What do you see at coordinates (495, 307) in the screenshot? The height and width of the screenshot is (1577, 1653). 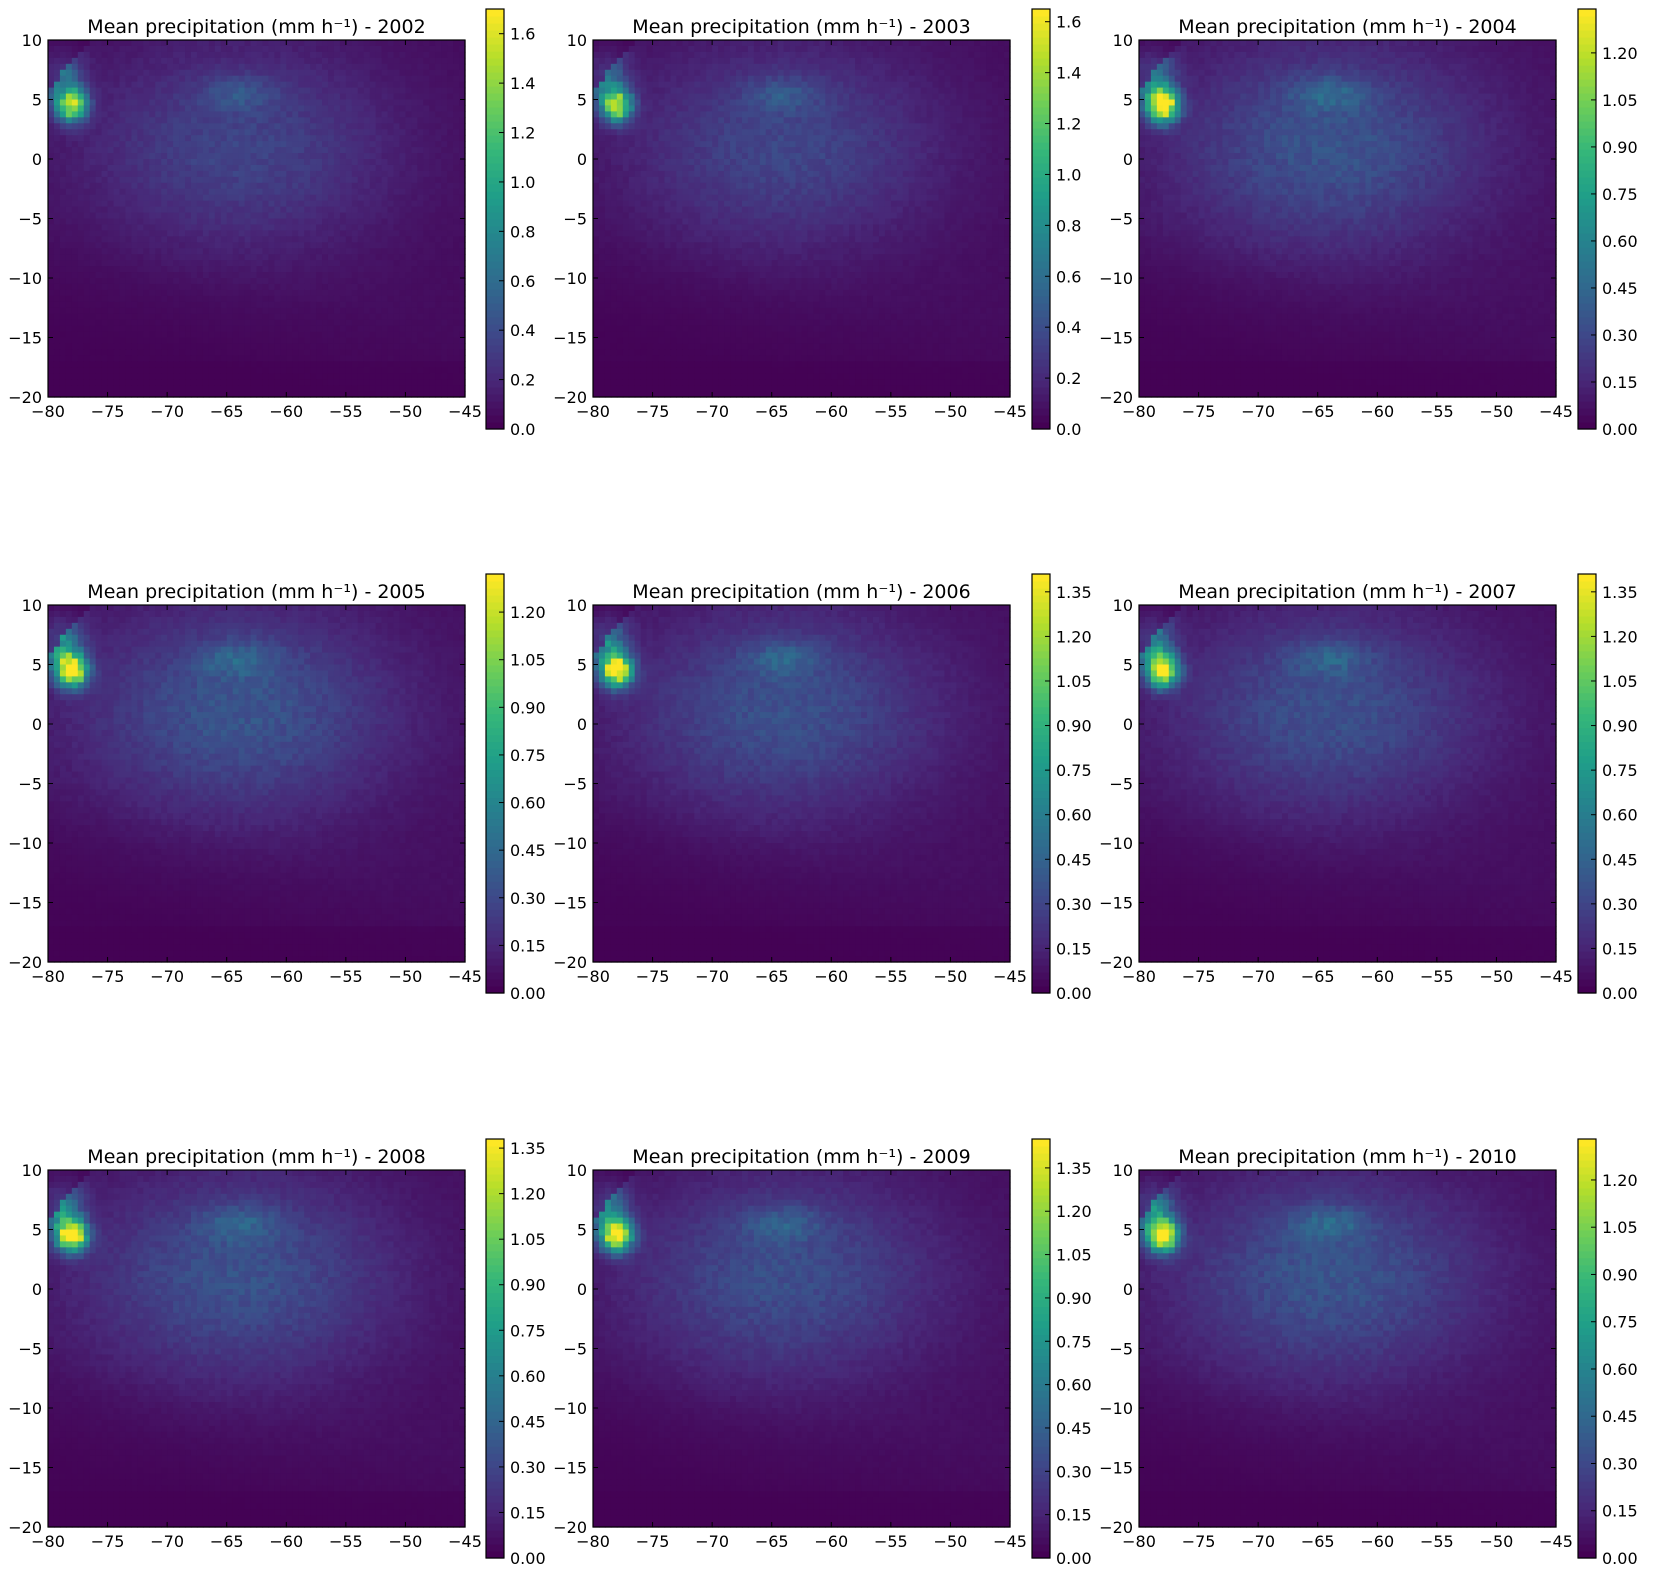 I see `colorbar-segment` at bounding box center [495, 307].